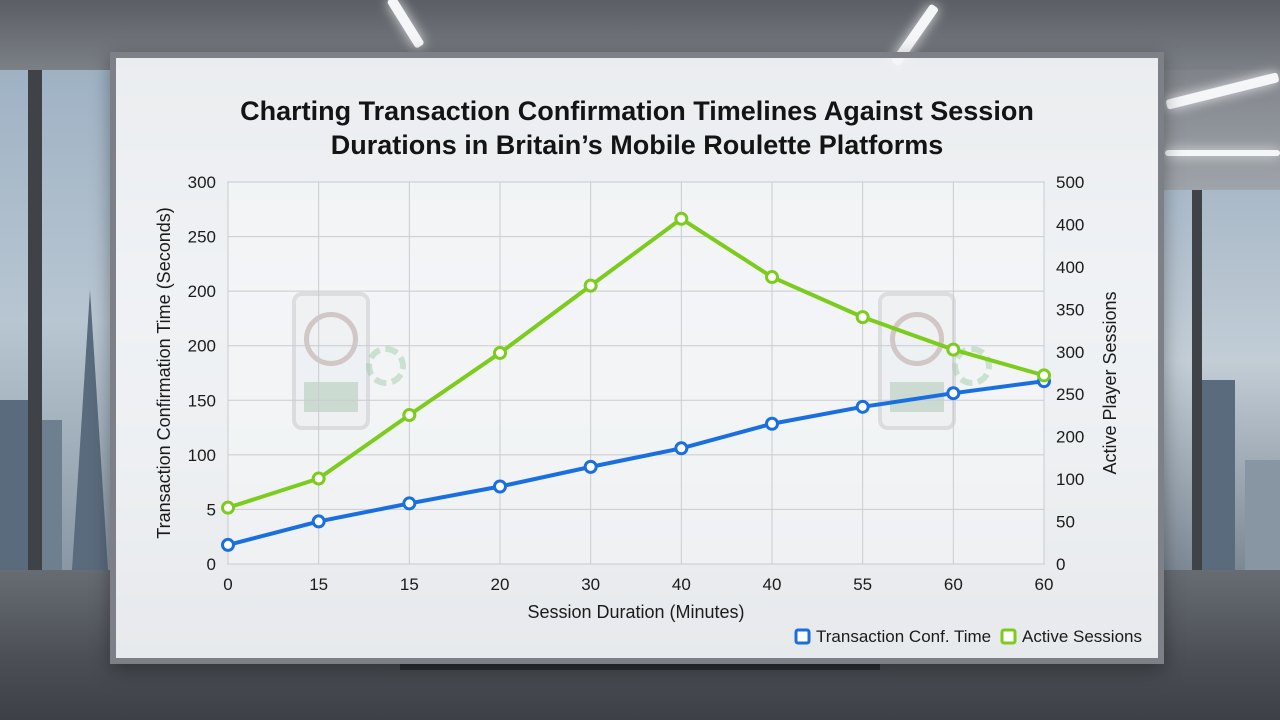 This screenshot has height=720, width=1280. What do you see at coordinates (164, 372) in the screenshot?
I see `y-left-axis-title: Transaction Confirmation Time (Seconds)` at bounding box center [164, 372].